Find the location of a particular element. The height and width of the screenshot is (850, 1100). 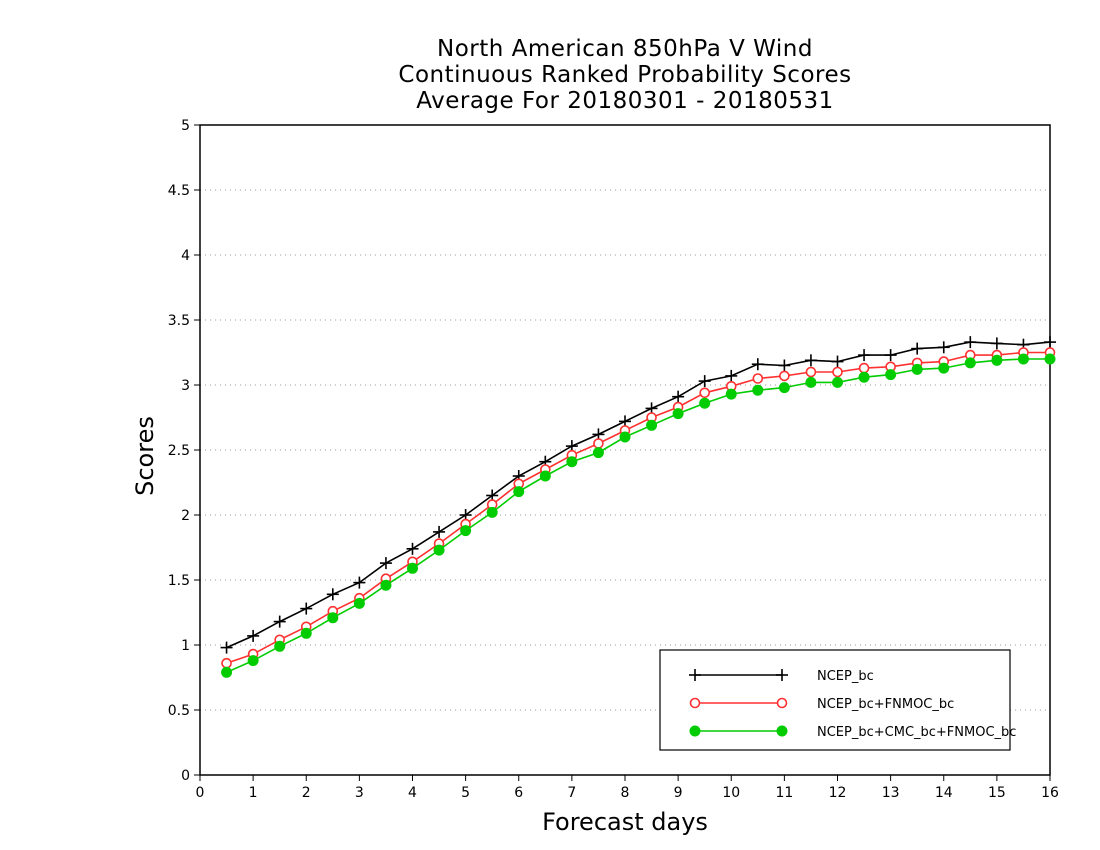

x-tick-label-15: 15 is located at coordinates (997, 793).